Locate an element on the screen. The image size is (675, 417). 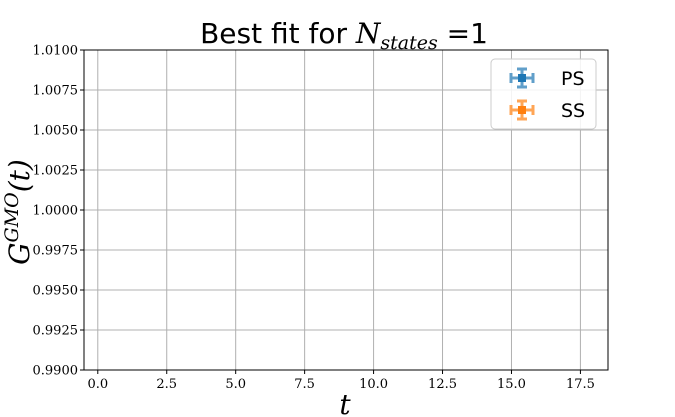
title-math-sub: states is located at coordinates (409, 43).